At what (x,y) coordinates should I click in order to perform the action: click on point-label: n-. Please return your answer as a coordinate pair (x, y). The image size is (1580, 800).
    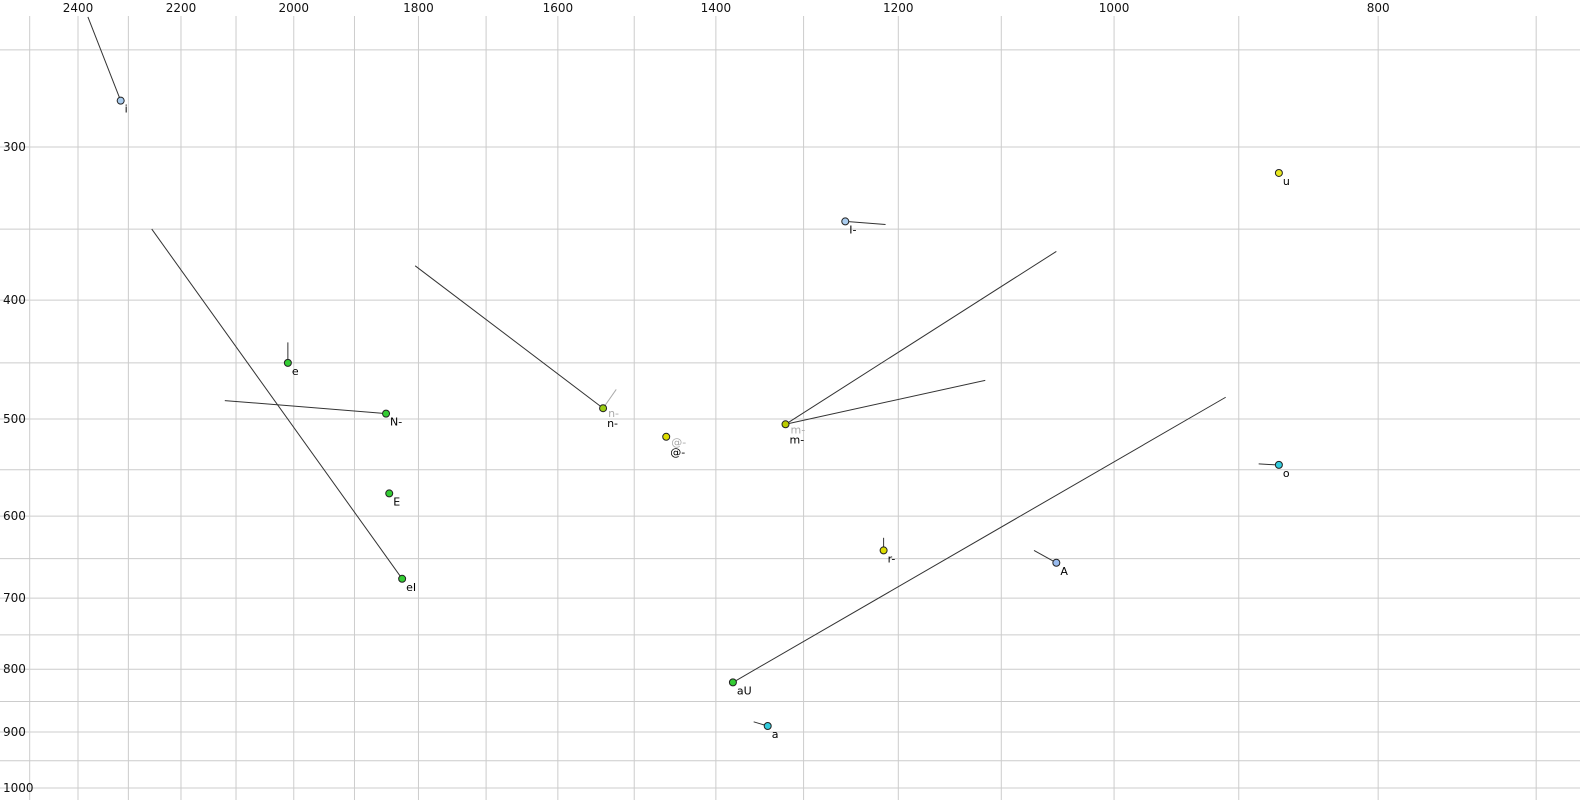
    Looking at the image, I should click on (612, 423).